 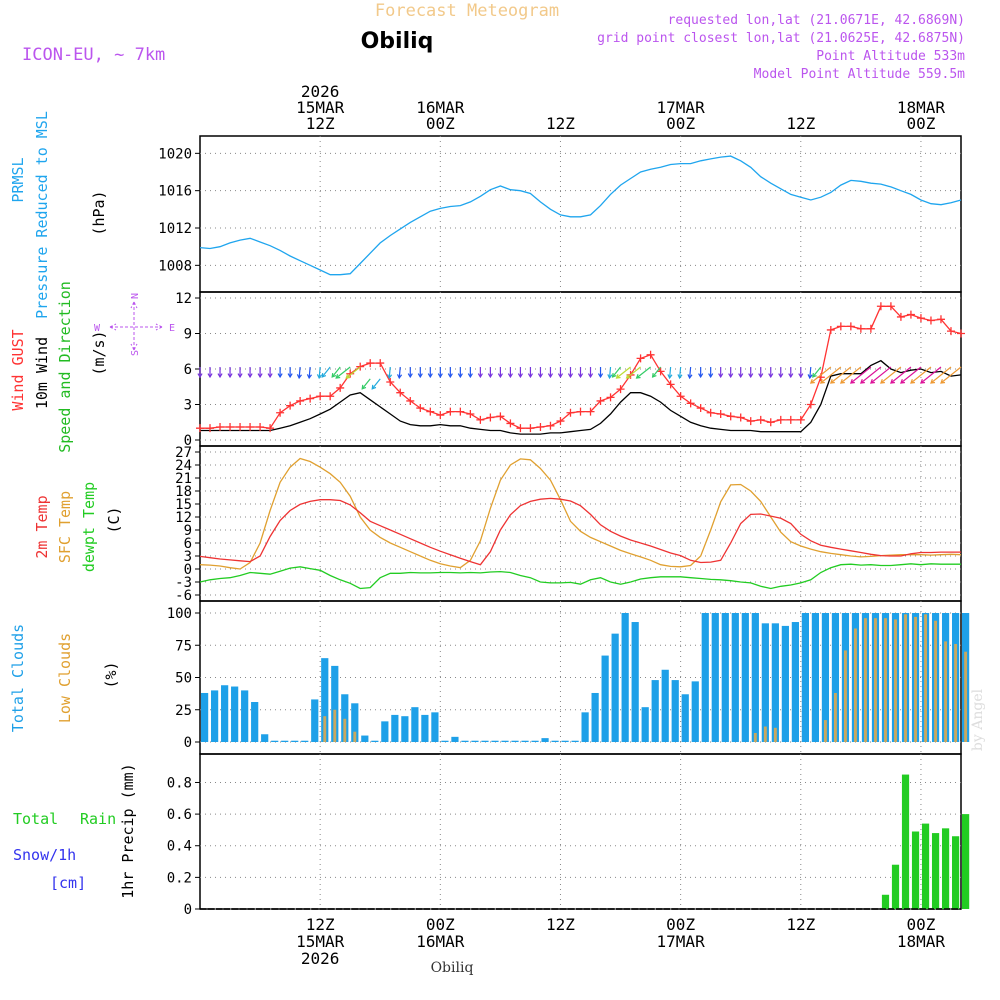 I want to click on point-altitude: Point Altitude 533m, so click(x=890, y=56).